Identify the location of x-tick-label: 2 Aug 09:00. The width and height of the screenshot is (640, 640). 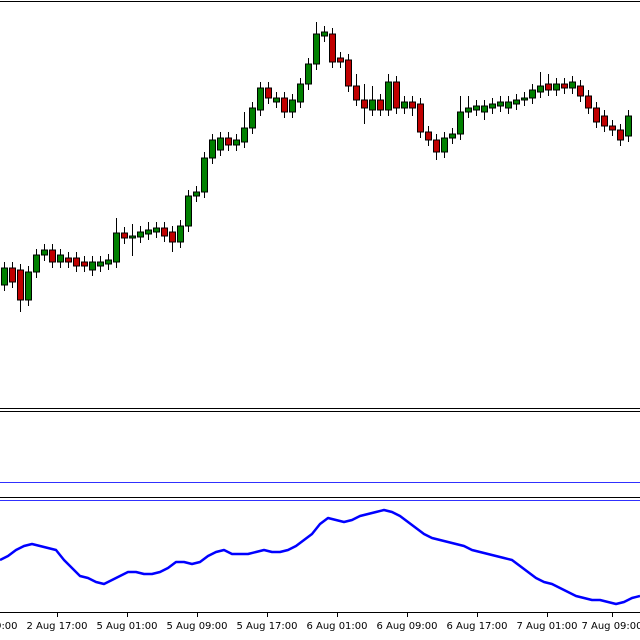
(9, 626).